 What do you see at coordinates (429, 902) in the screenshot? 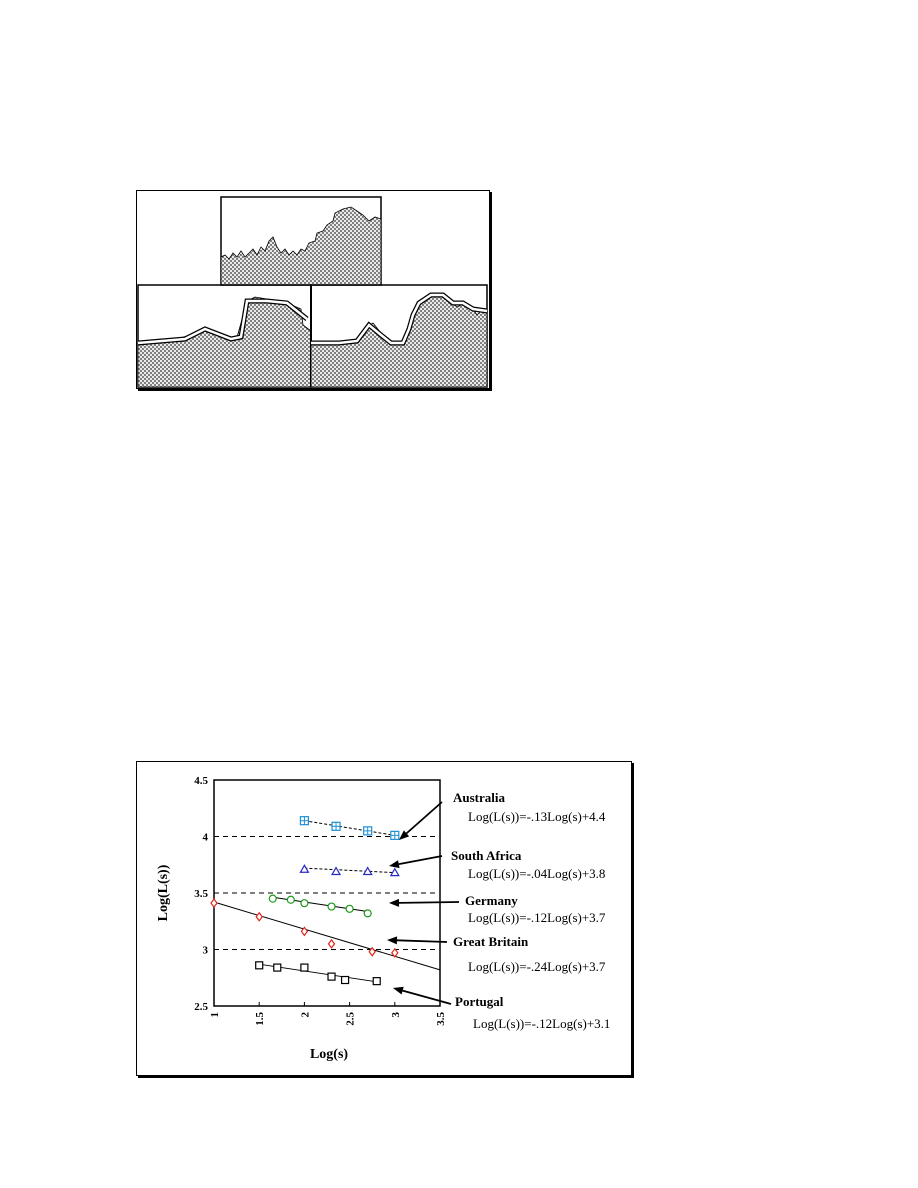
I see `arrow-line-germany` at bounding box center [429, 902].